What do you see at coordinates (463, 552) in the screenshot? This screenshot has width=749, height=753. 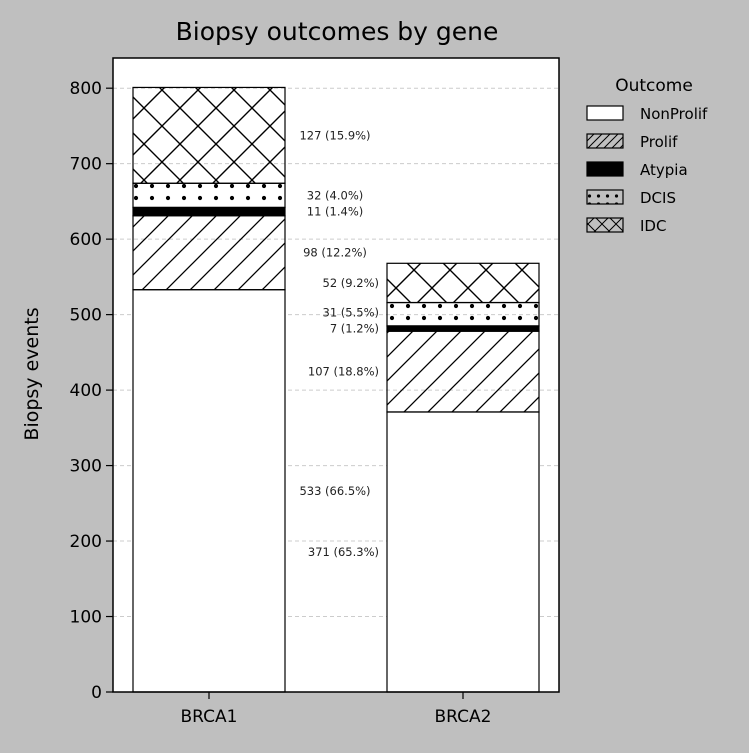 I see `bar-brca2-nonprolif` at bounding box center [463, 552].